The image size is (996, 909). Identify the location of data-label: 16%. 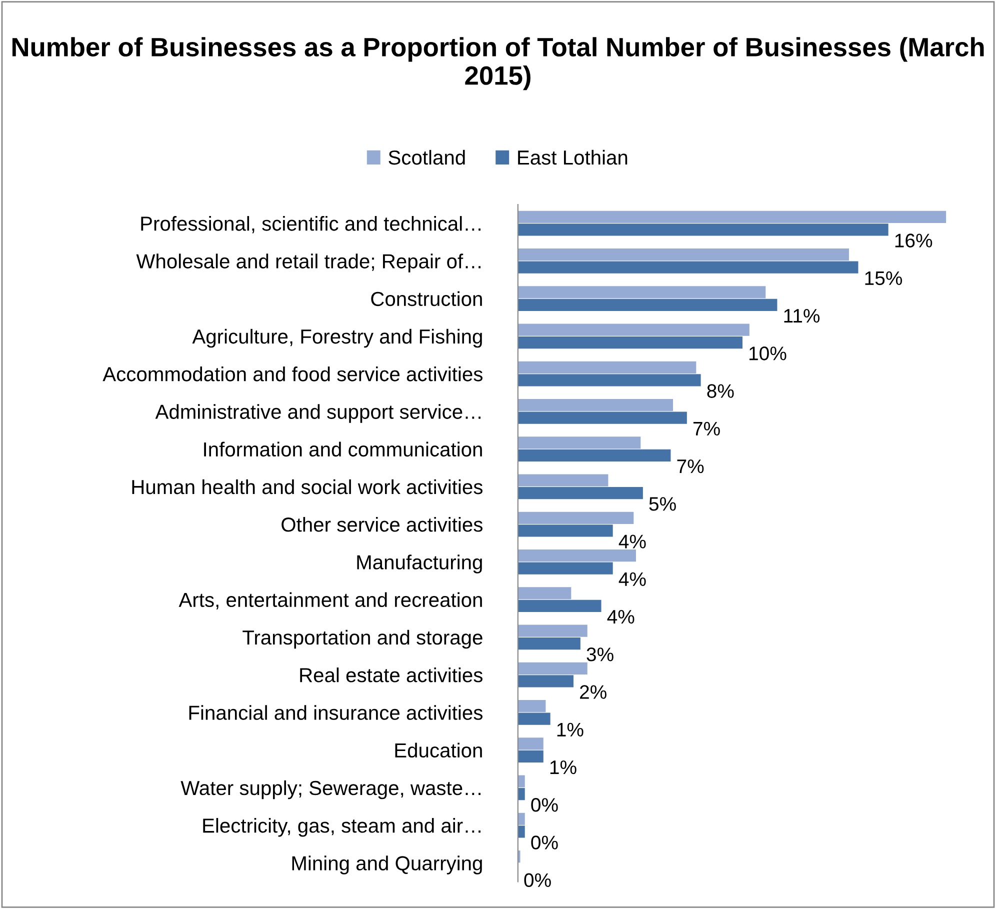
(913, 241).